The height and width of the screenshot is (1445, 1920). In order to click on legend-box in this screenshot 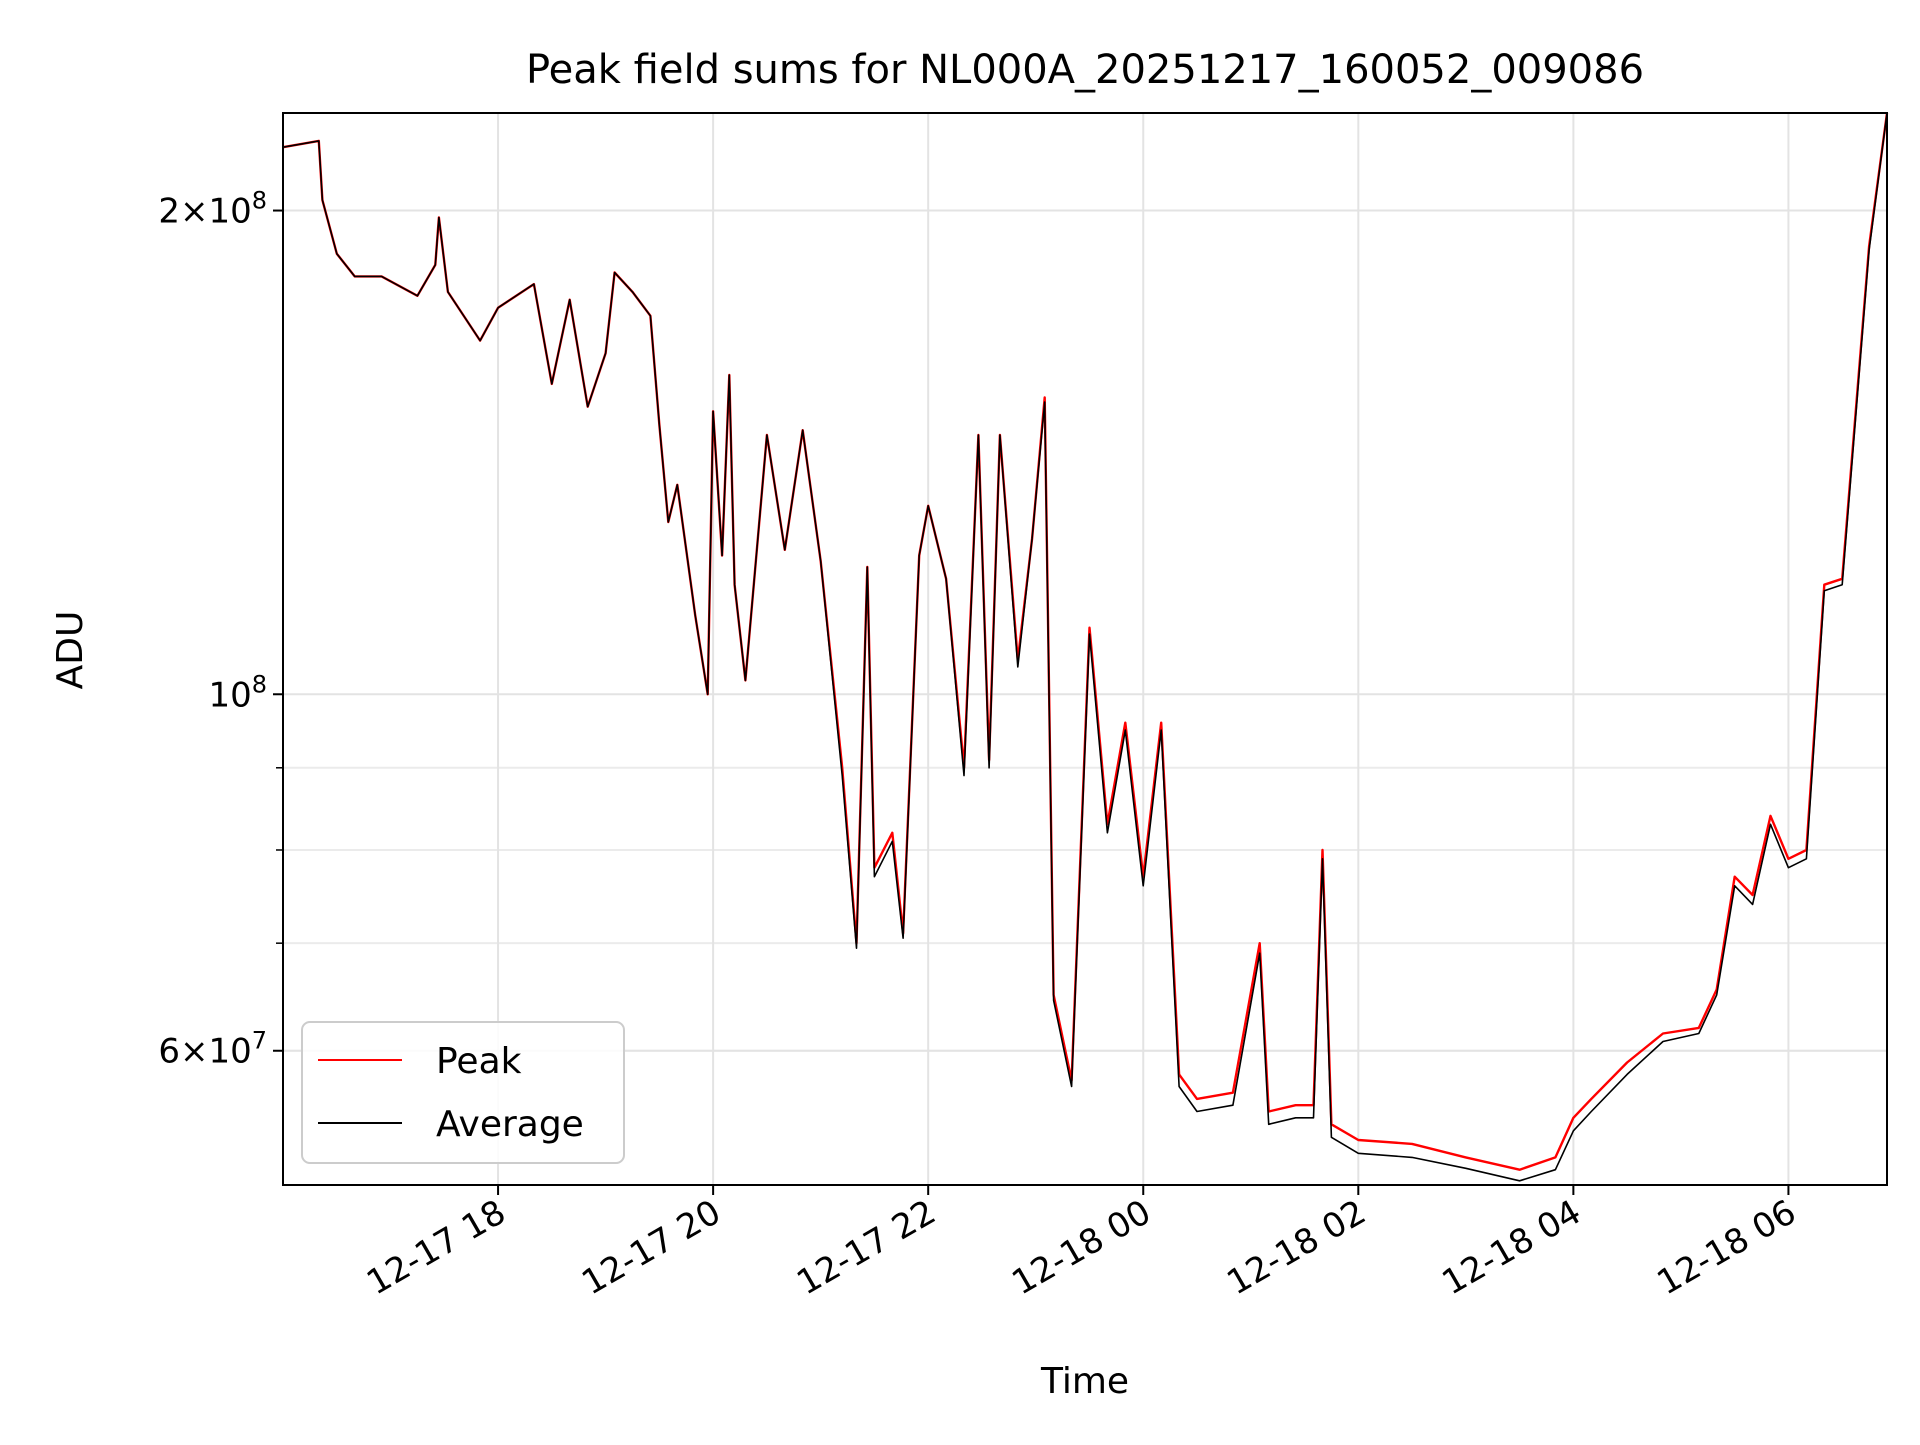, I will do `click(463, 1092)`.